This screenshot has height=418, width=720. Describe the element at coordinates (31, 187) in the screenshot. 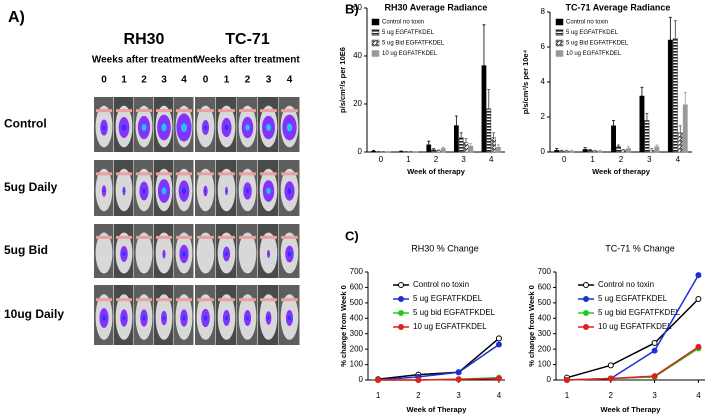

I see `row-label: 5ug Daily` at that location.